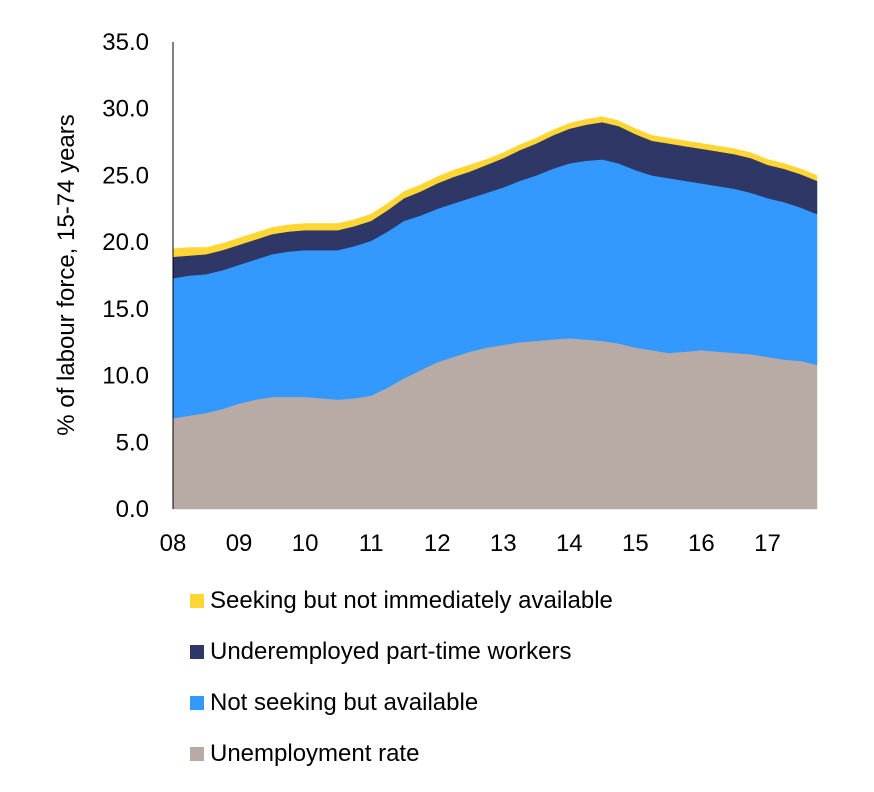 The image size is (874, 792). What do you see at coordinates (125, 109) in the screenshot?
I see `y-tick-label: 30.0` at bounding box center [125, 109].